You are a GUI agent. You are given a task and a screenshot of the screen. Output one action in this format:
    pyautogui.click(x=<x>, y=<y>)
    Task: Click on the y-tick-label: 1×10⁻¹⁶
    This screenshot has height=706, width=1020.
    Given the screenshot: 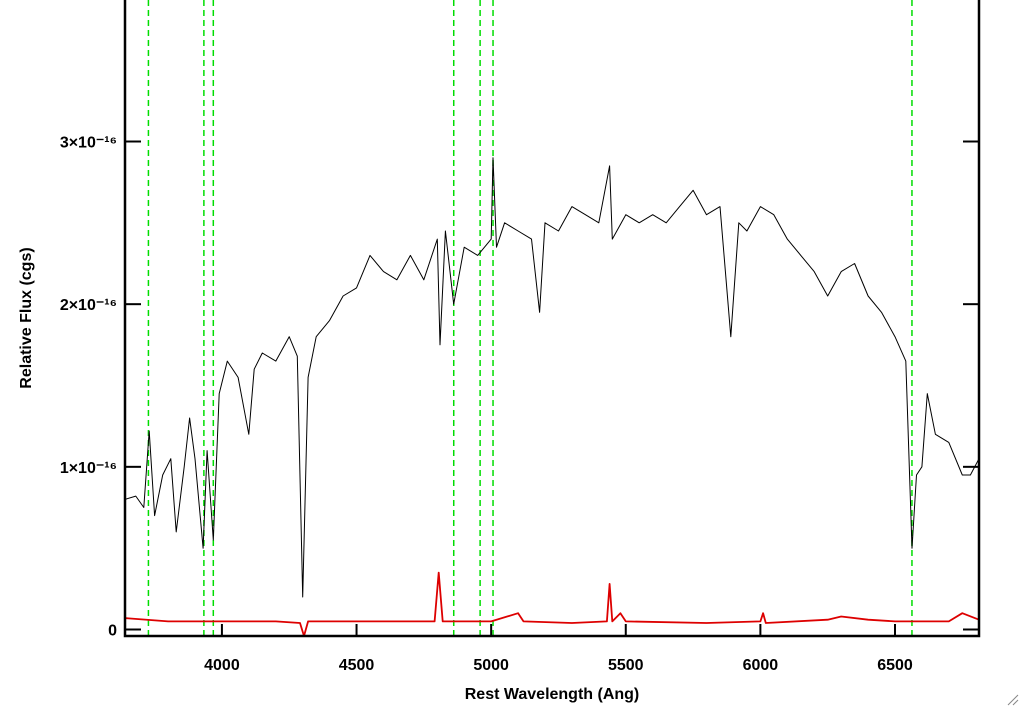 What is the action you would take?
    pyautogui.click(x=88, y=468)
    